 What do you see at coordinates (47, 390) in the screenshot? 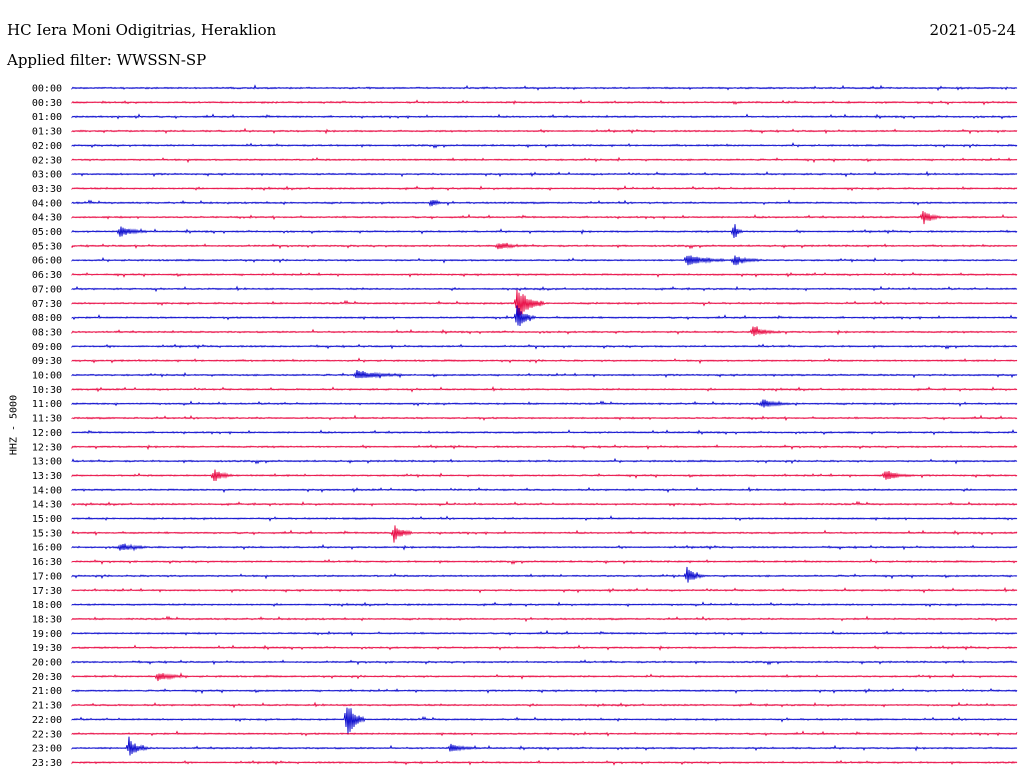
I see `time-tick-label: 10:30` at bounding box center [47, 390].